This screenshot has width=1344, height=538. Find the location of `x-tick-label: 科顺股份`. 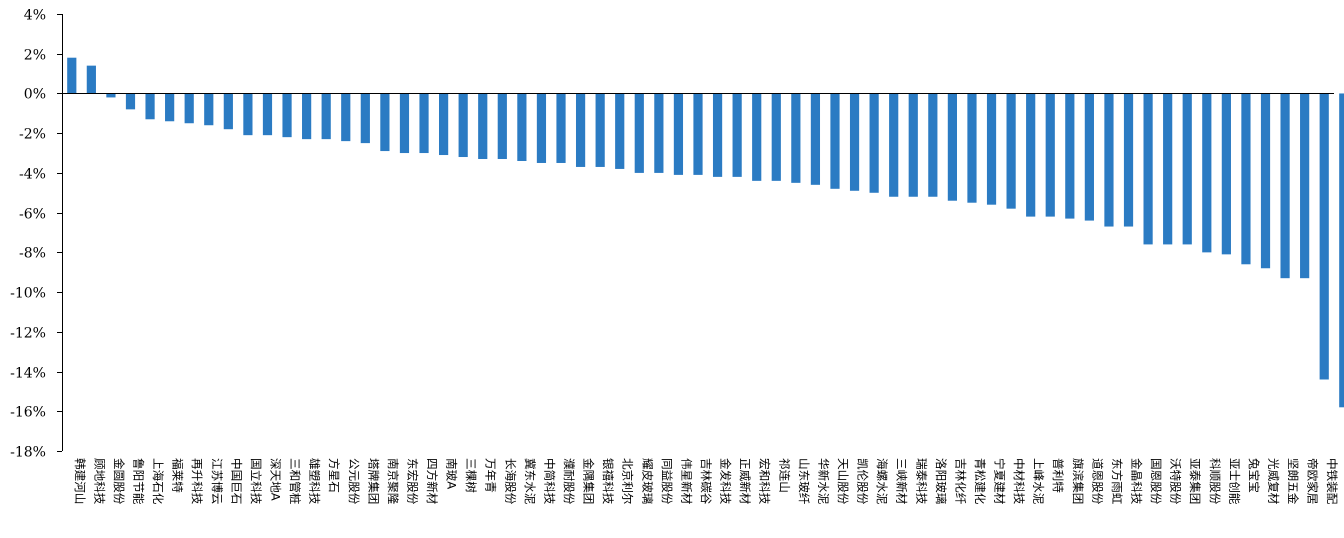

x-tick-label: 科顺股份 is located at coordinates (1215, 481).